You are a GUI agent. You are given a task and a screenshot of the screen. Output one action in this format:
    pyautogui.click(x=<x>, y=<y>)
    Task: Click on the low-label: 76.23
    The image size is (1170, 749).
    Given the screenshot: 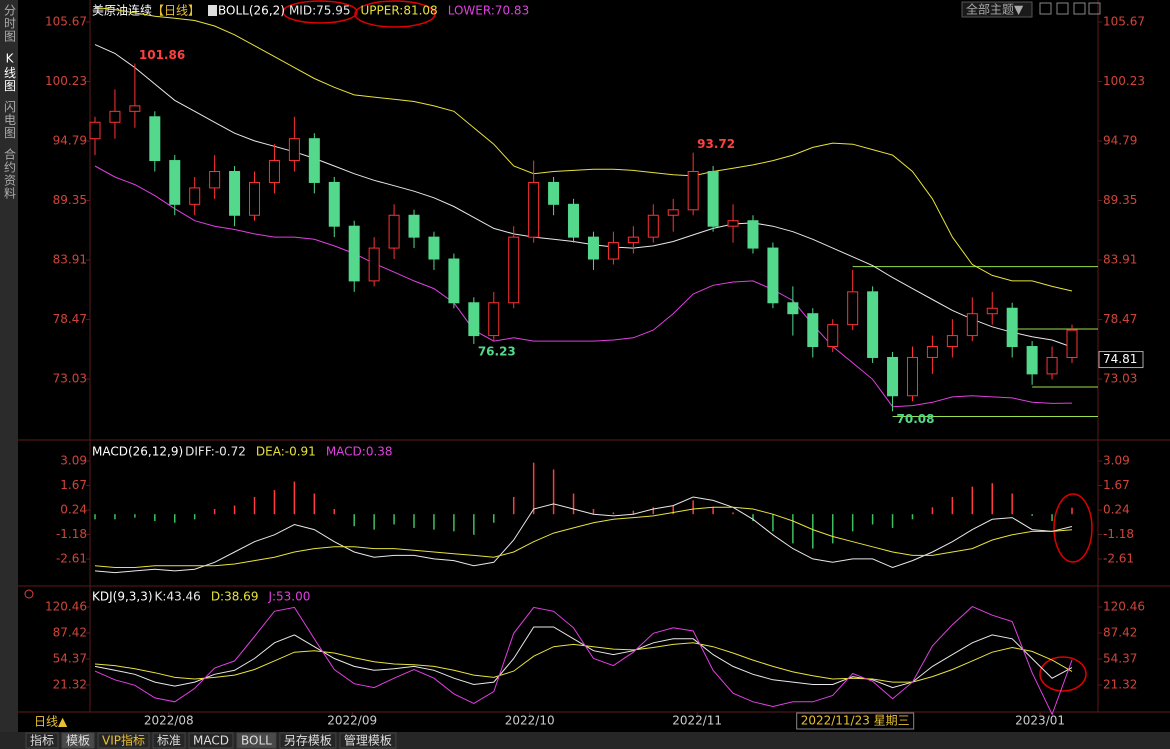 What is the action you would take?
    pyautogui.click(x=497, y=352)
    